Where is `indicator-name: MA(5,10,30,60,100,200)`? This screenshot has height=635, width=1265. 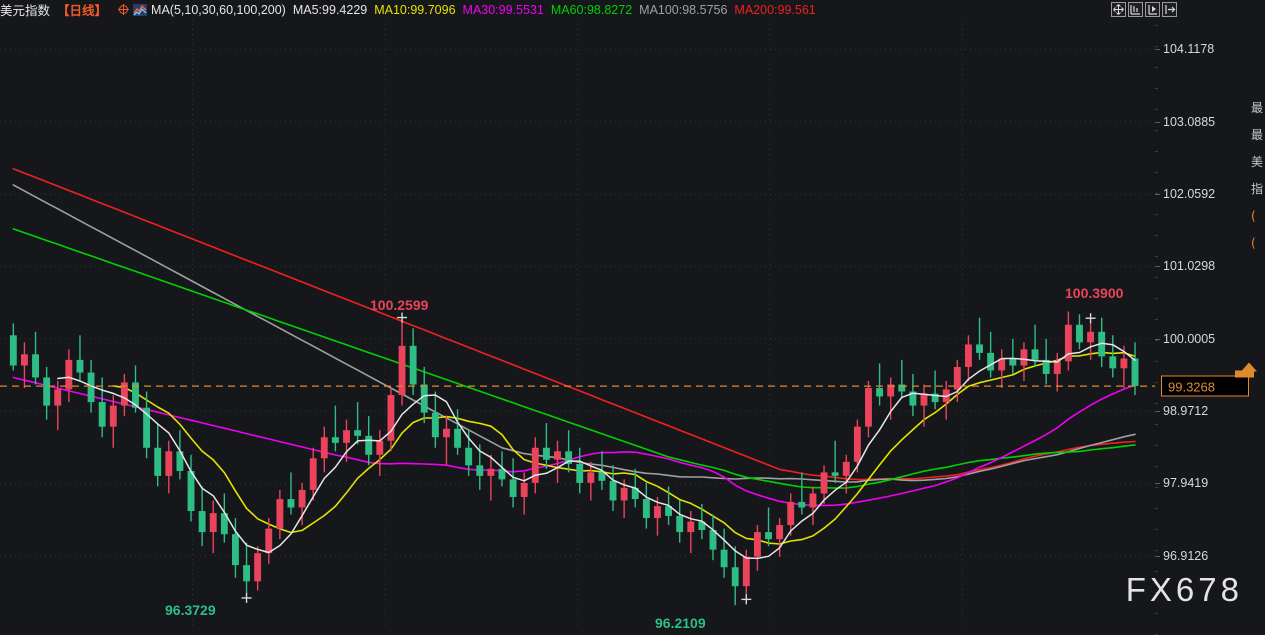
indicator-name: MA(5,10,30,60,100,200) is located at coordinates (218, 9).